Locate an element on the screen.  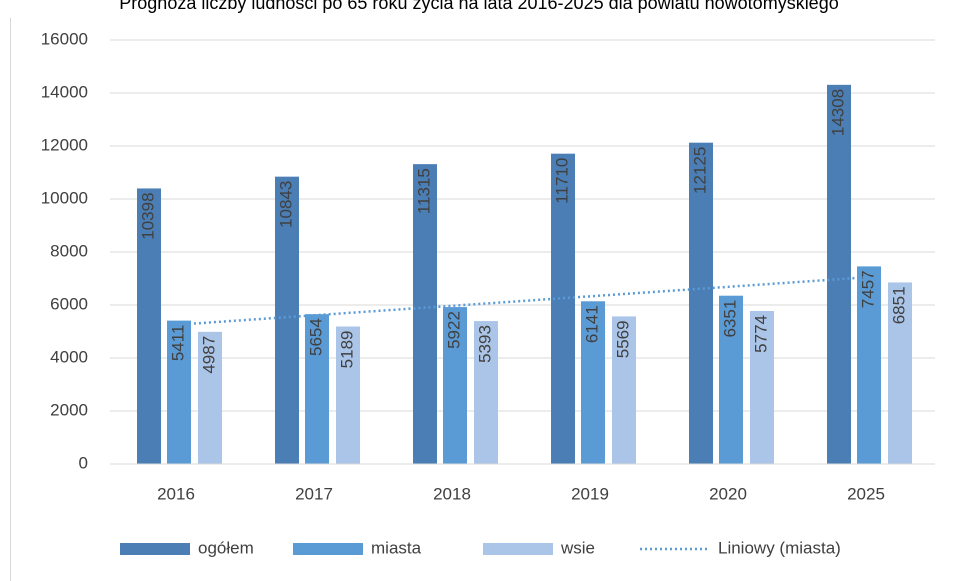
y-tick-label: 2000 is located at coordinates (69, 409).